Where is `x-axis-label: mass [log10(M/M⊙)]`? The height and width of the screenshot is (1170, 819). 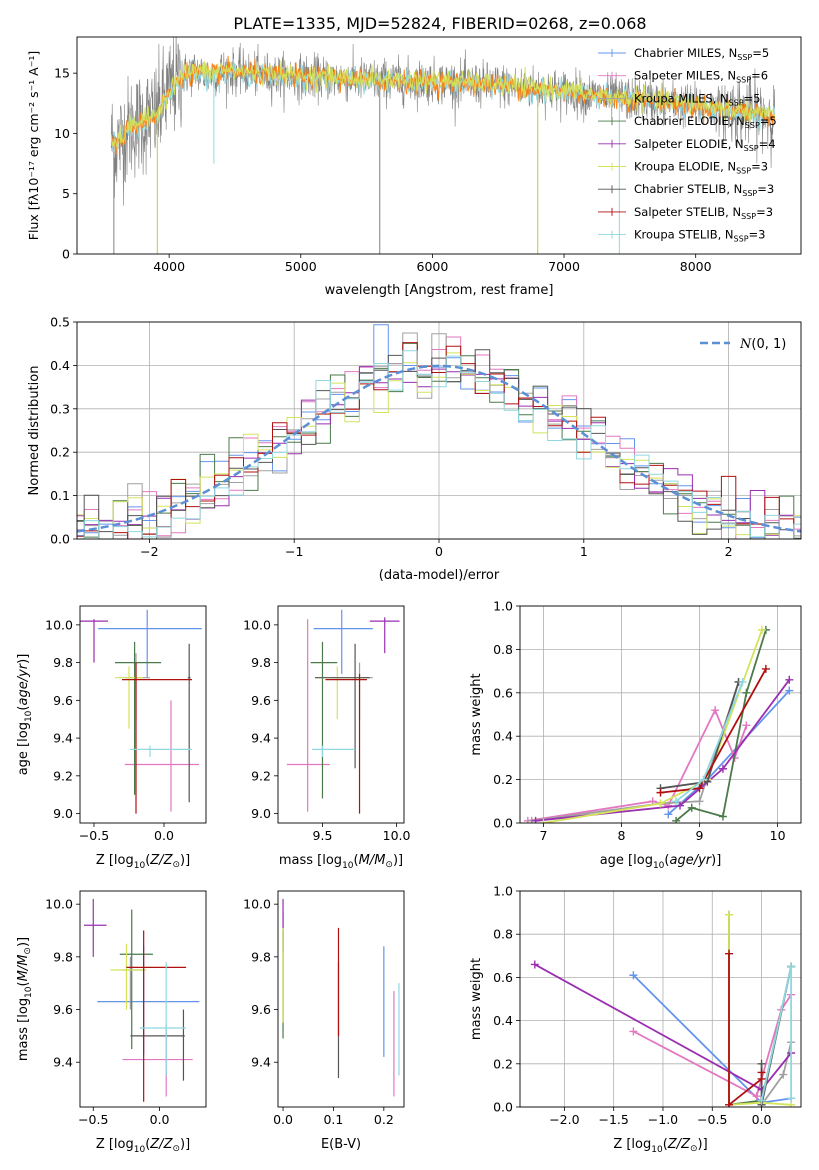 x-axis-label: mass [log10(M/M⊙)] is located at coordinates (341, 862).